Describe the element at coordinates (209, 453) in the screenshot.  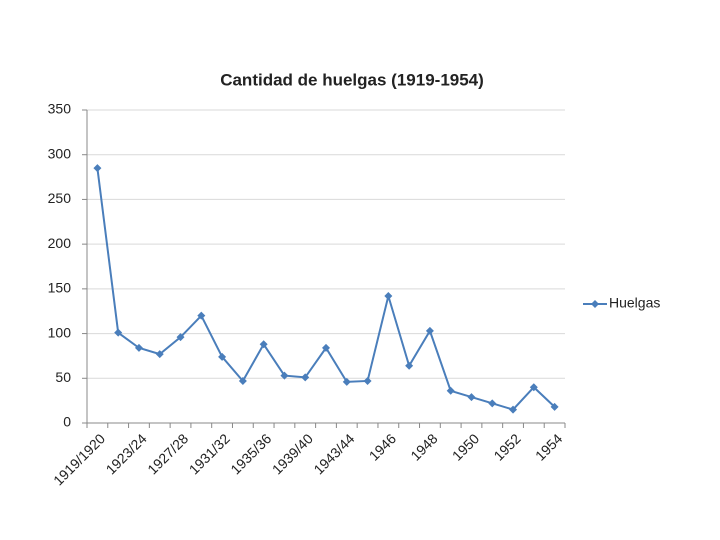
I see `x-tick-label: 1931/32` at that location.